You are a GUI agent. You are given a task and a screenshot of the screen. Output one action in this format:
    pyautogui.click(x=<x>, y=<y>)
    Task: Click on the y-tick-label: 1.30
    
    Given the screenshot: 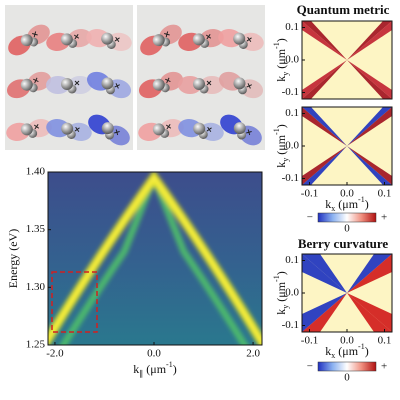 What is the action you would take?
    pyautogui.click(x=36, y=287)
    